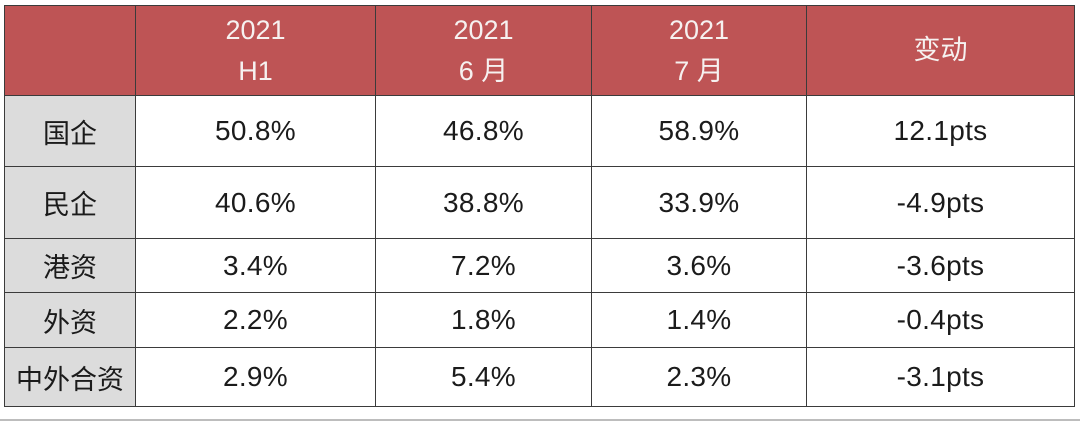  I want to click on row-label: 中外合资, so click(70, 377).